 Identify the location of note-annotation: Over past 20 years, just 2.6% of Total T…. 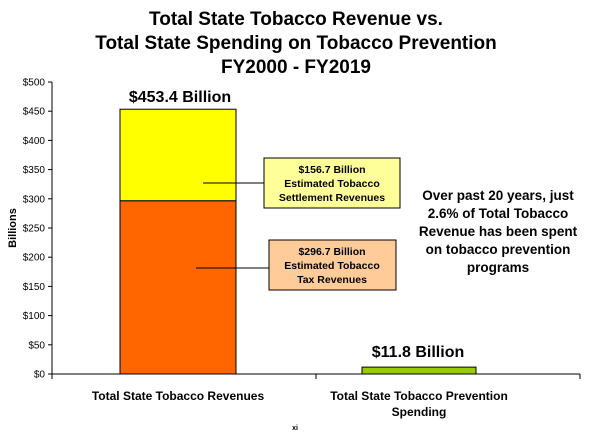
(498, 231).